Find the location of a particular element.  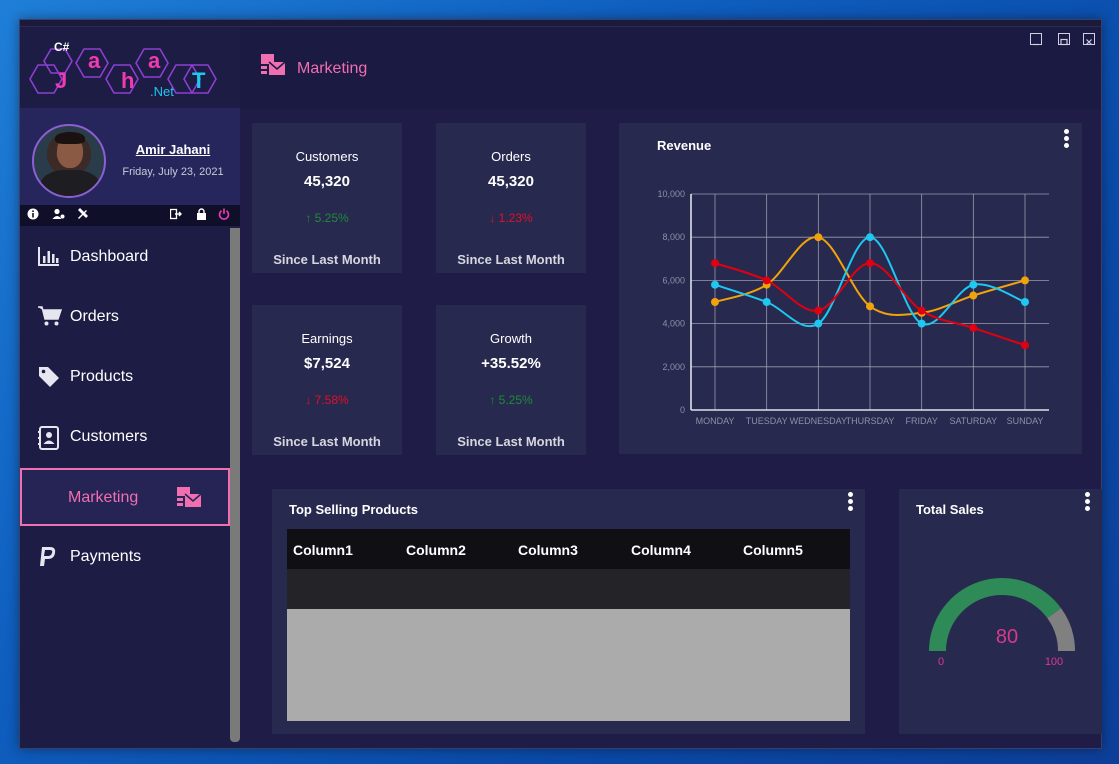

sidebar-scrollbar-thumb is located at coordinates (235, 485).